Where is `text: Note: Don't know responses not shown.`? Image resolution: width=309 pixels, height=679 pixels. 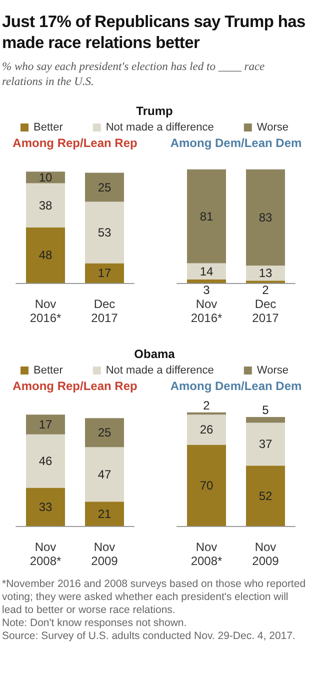 text: Note: Don't know responses not shown. is located at coordinates (95, 623).